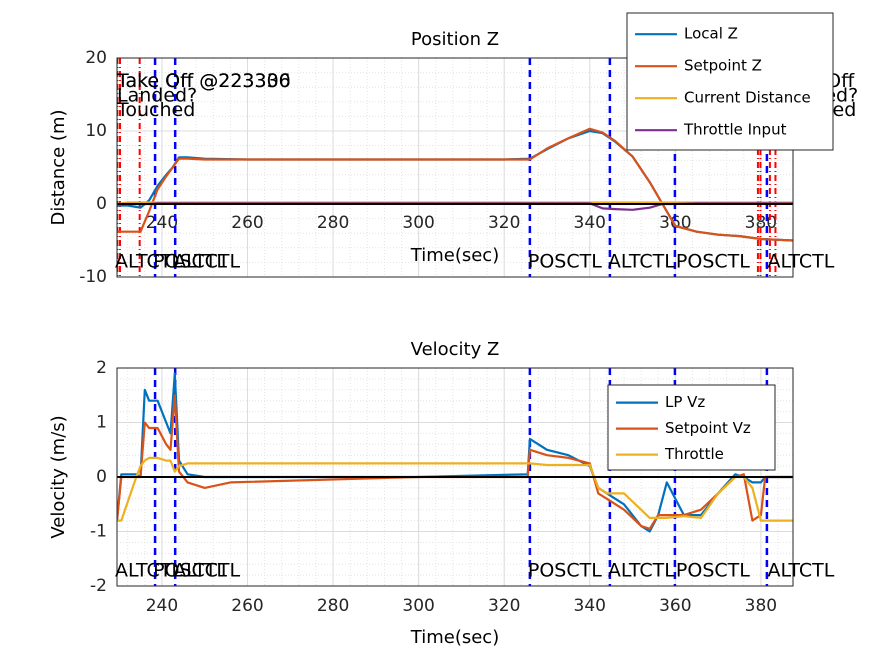  What do you see at coordinates (747, 98) in the screenshot?
I see `legend-label: Current Distance` at bounding box center [747, 98].